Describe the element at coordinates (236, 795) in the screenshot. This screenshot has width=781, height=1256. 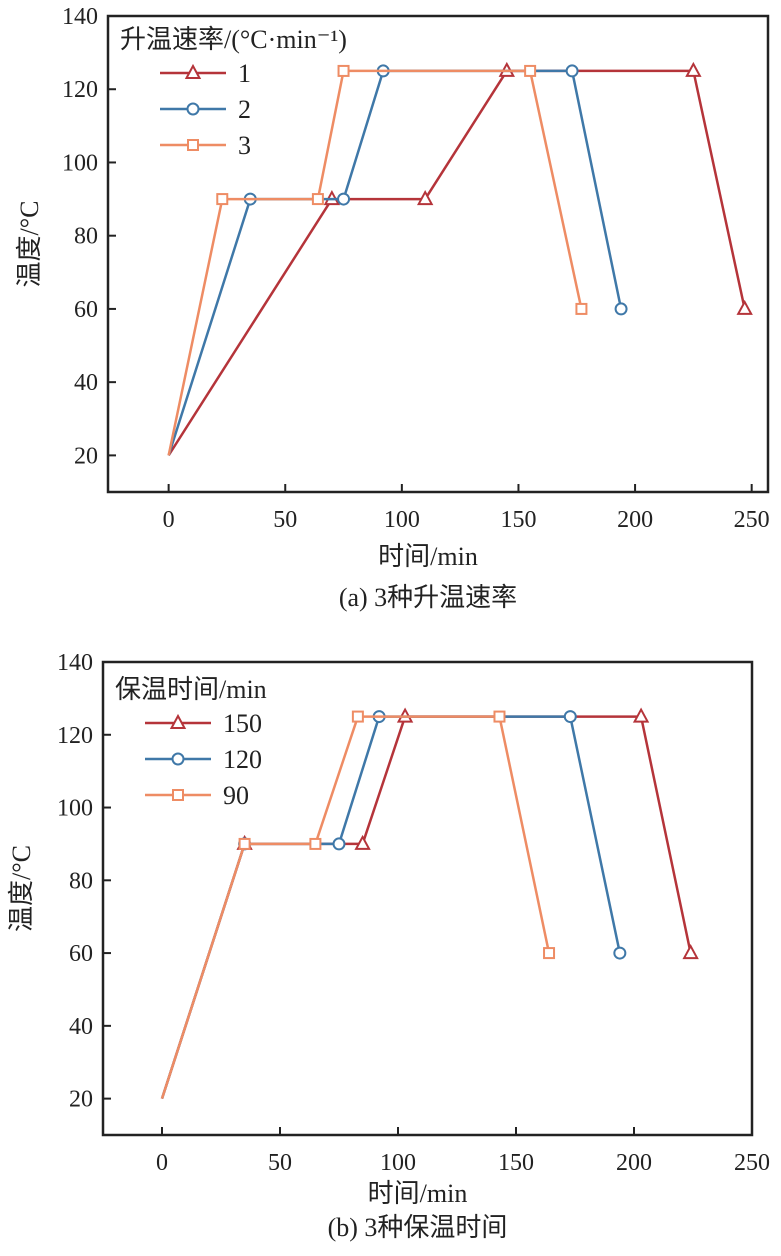
I see `legend-label: 90` at that location.